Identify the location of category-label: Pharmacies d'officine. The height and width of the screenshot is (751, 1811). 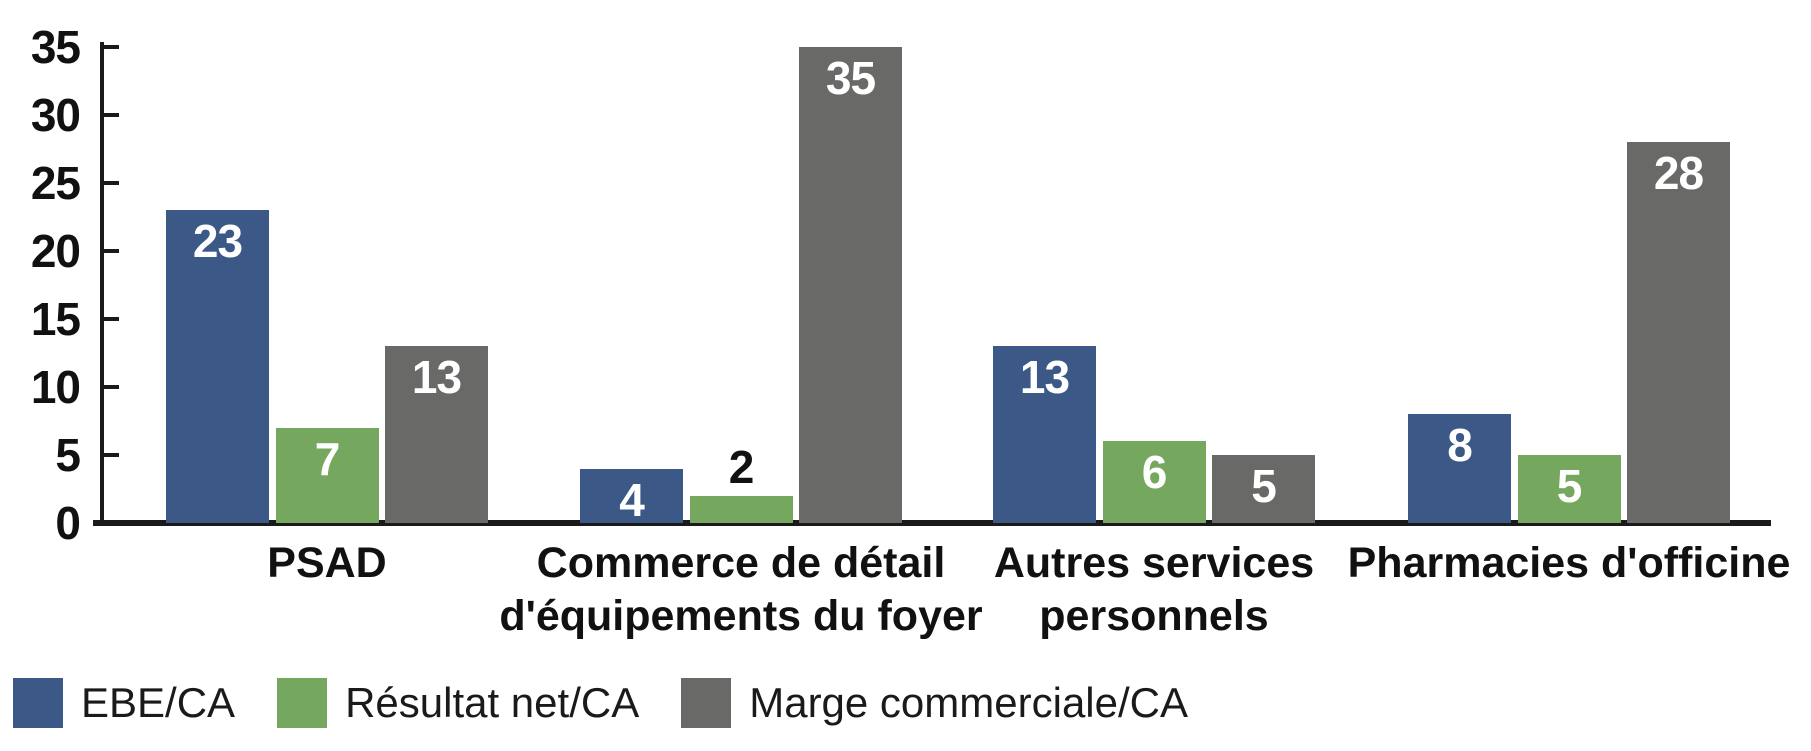
(1569, 563).